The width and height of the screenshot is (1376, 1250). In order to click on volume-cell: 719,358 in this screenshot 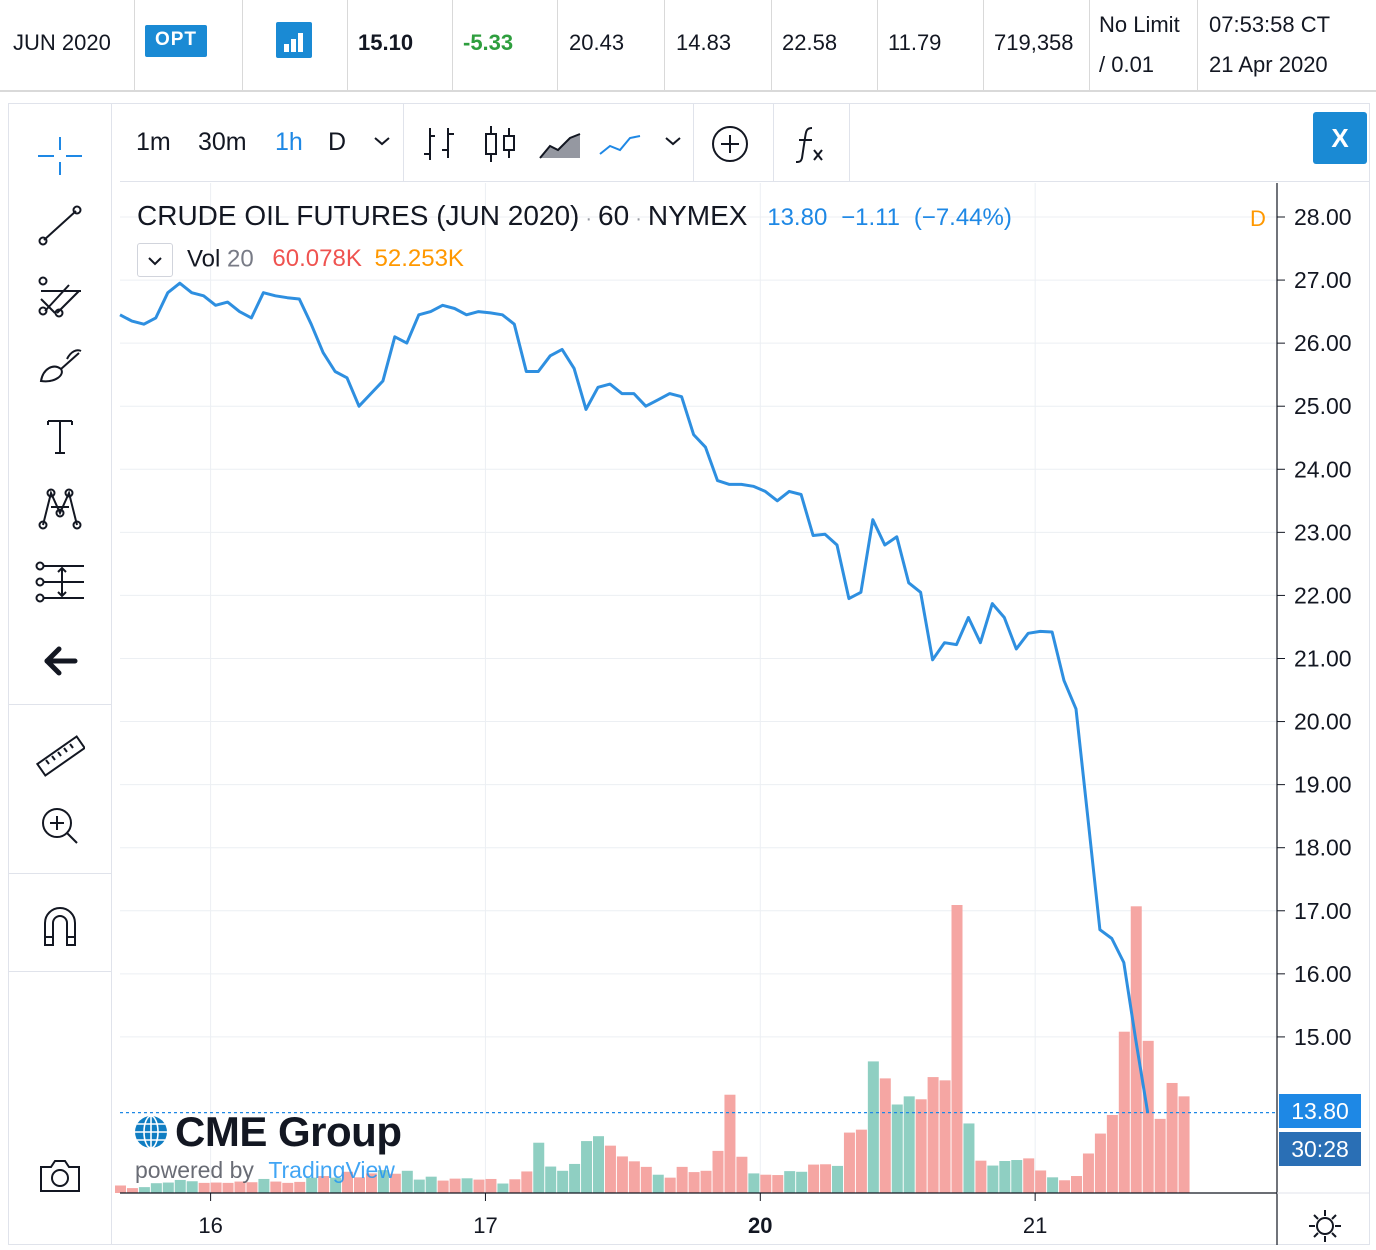, I will do `click(1037, 45)`.